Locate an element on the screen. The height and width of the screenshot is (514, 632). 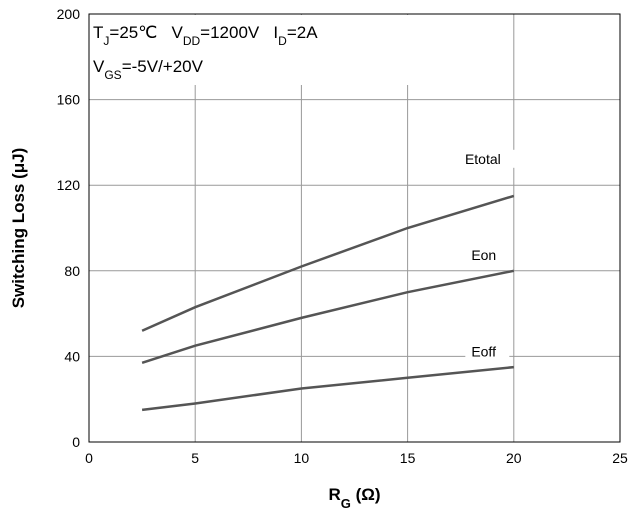
y-tick-label: 0 is located at coordinates (76, 442).